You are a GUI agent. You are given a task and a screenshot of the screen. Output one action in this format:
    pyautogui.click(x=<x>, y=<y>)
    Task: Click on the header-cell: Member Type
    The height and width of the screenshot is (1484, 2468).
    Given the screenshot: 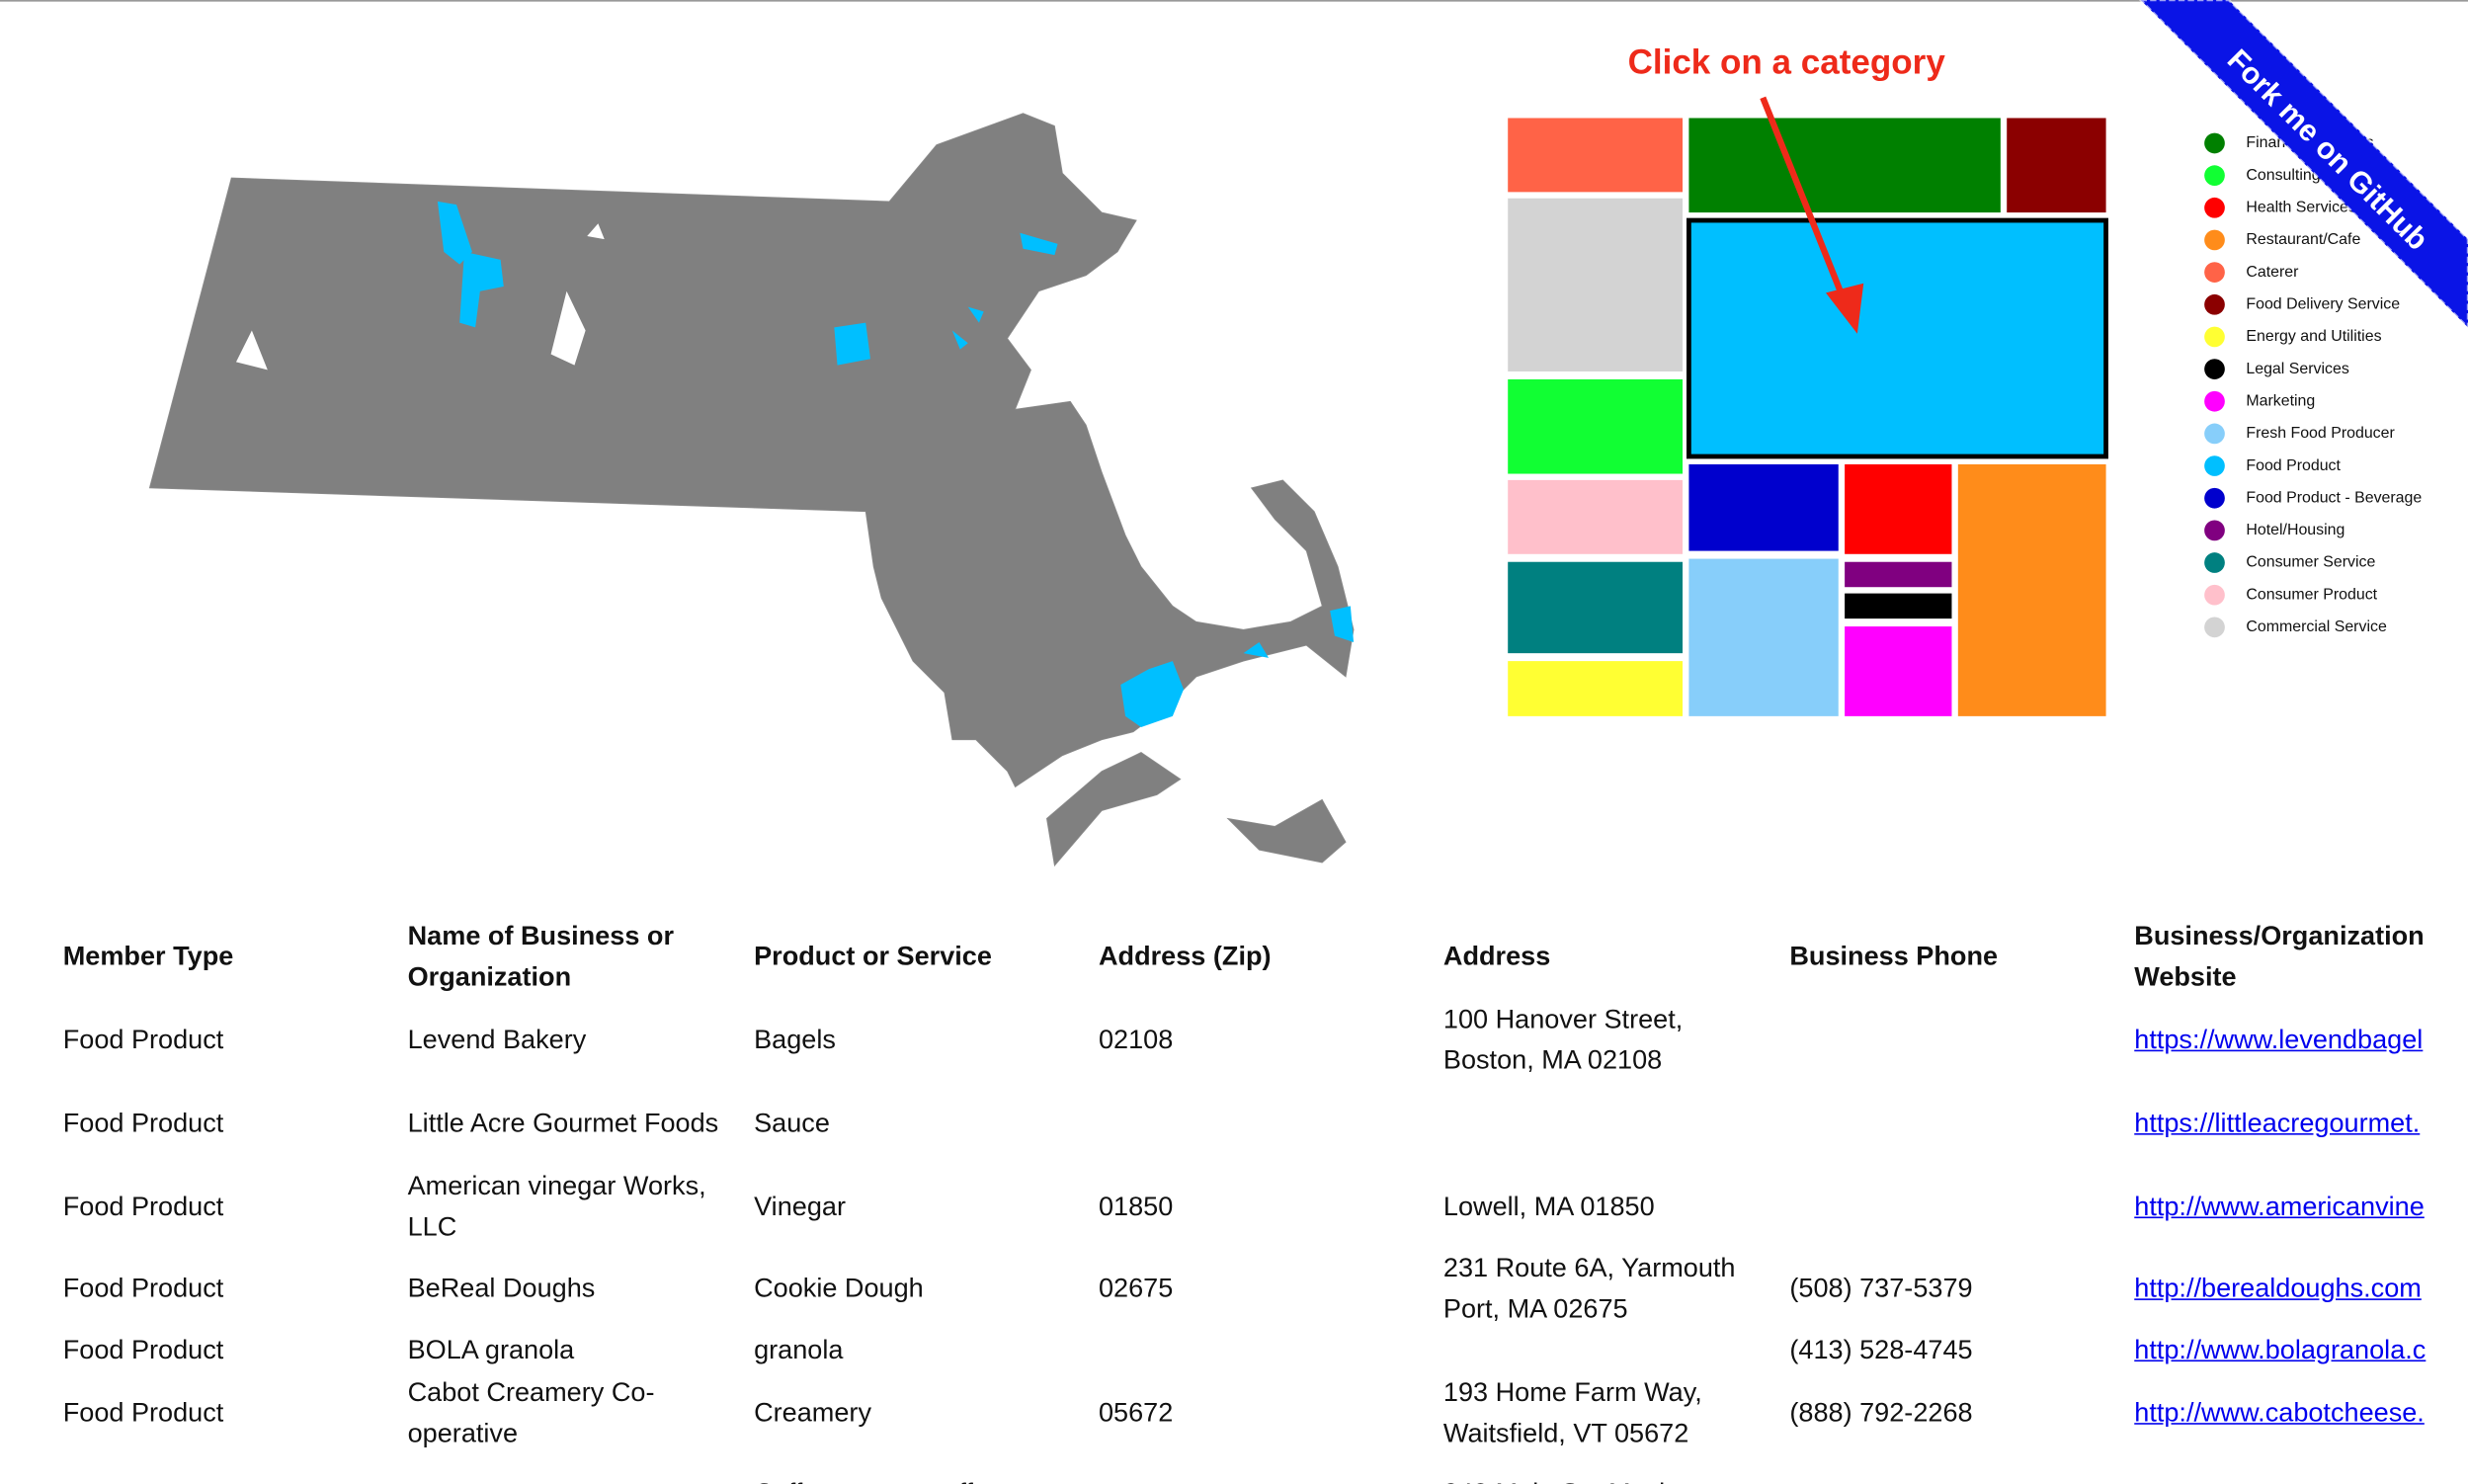 What is the action you would take?
    pyautogui.click(x=148, y=956)
    